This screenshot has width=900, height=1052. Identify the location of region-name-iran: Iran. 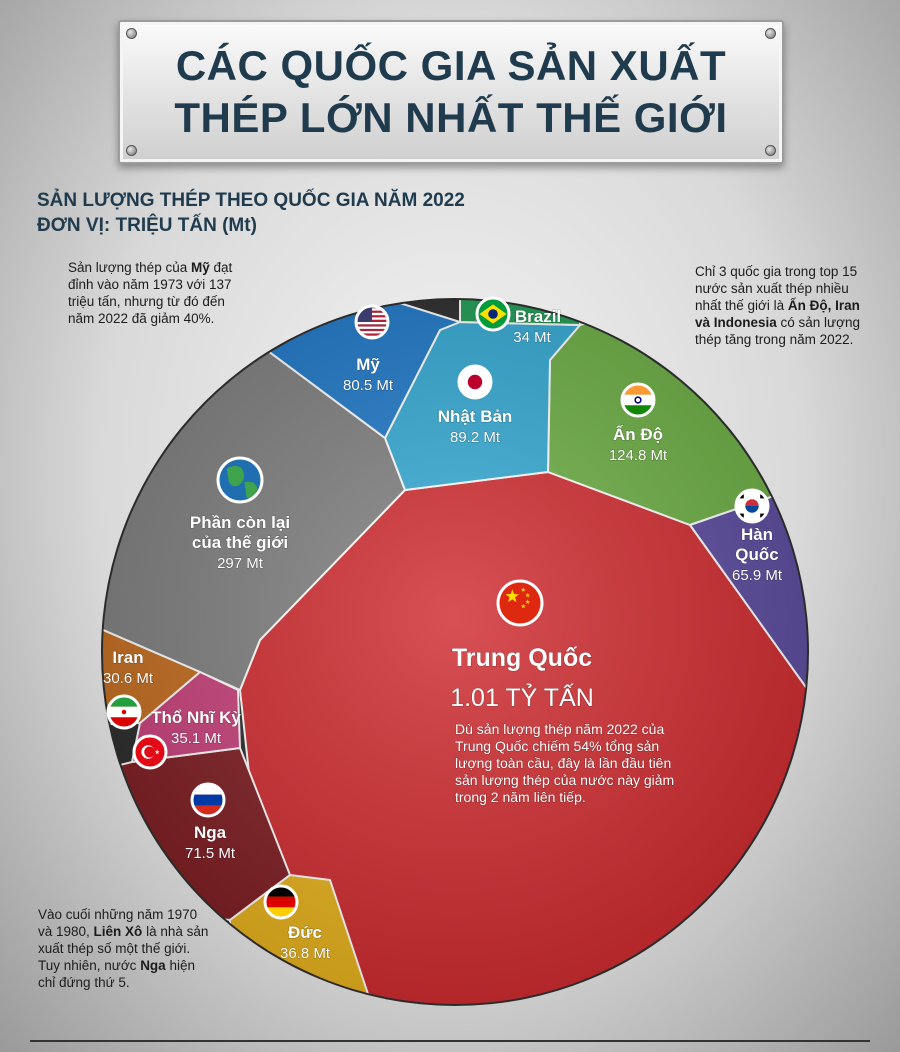
(127, 657).